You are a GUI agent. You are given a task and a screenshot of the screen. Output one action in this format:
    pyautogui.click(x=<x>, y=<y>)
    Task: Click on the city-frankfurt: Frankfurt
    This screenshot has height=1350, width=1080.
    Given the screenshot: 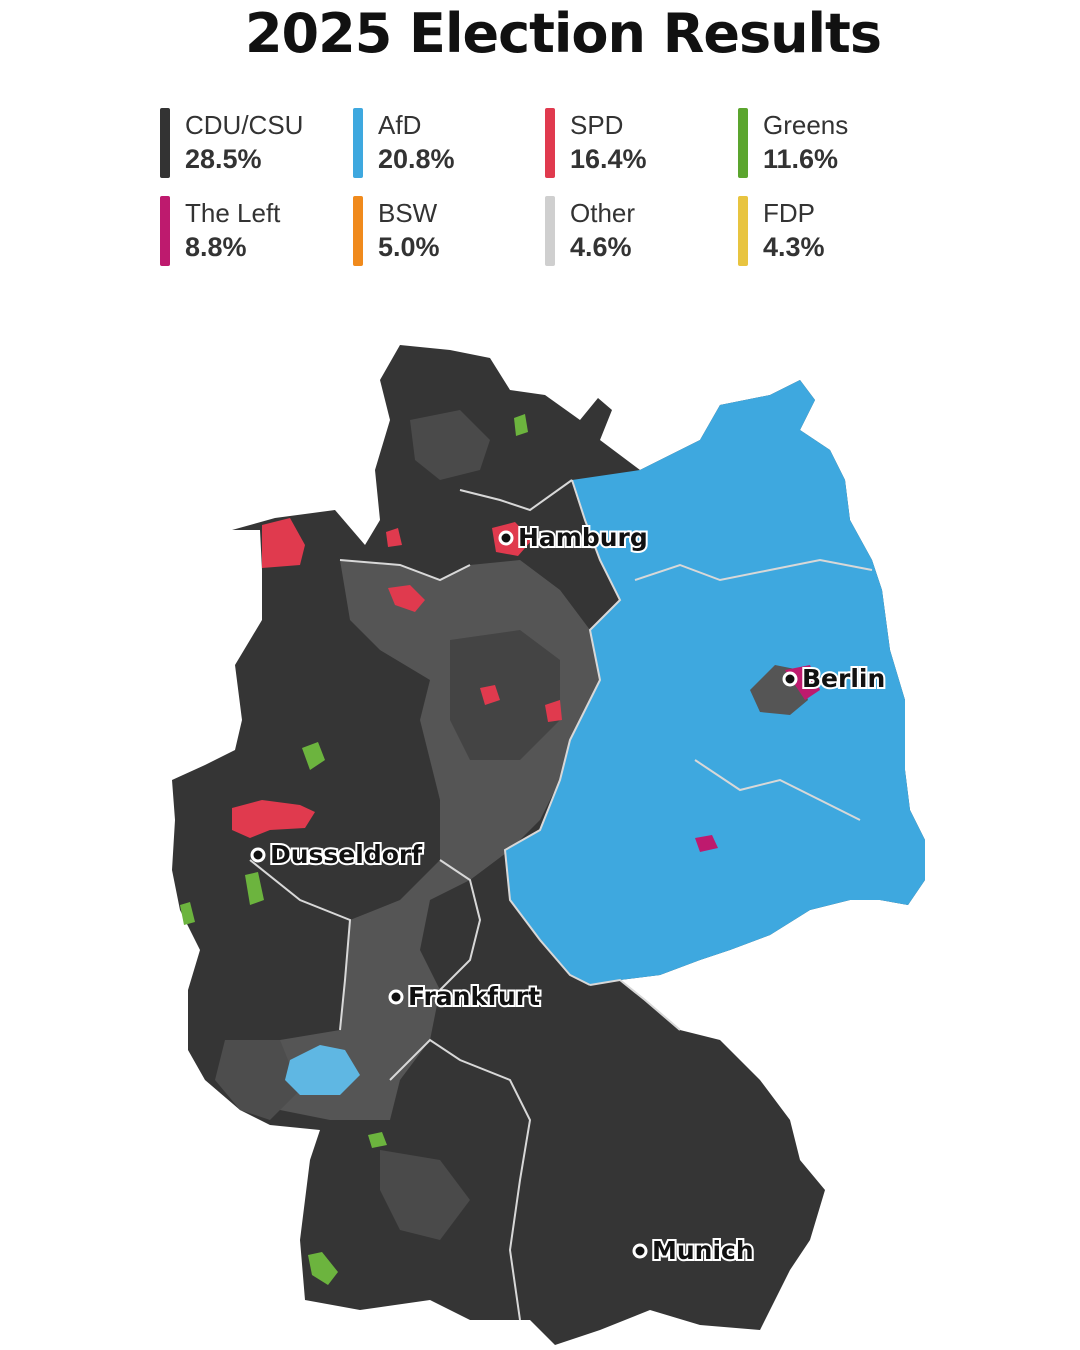 What is the action you would take?
    pyautogui.click(x=465, y=996)
    